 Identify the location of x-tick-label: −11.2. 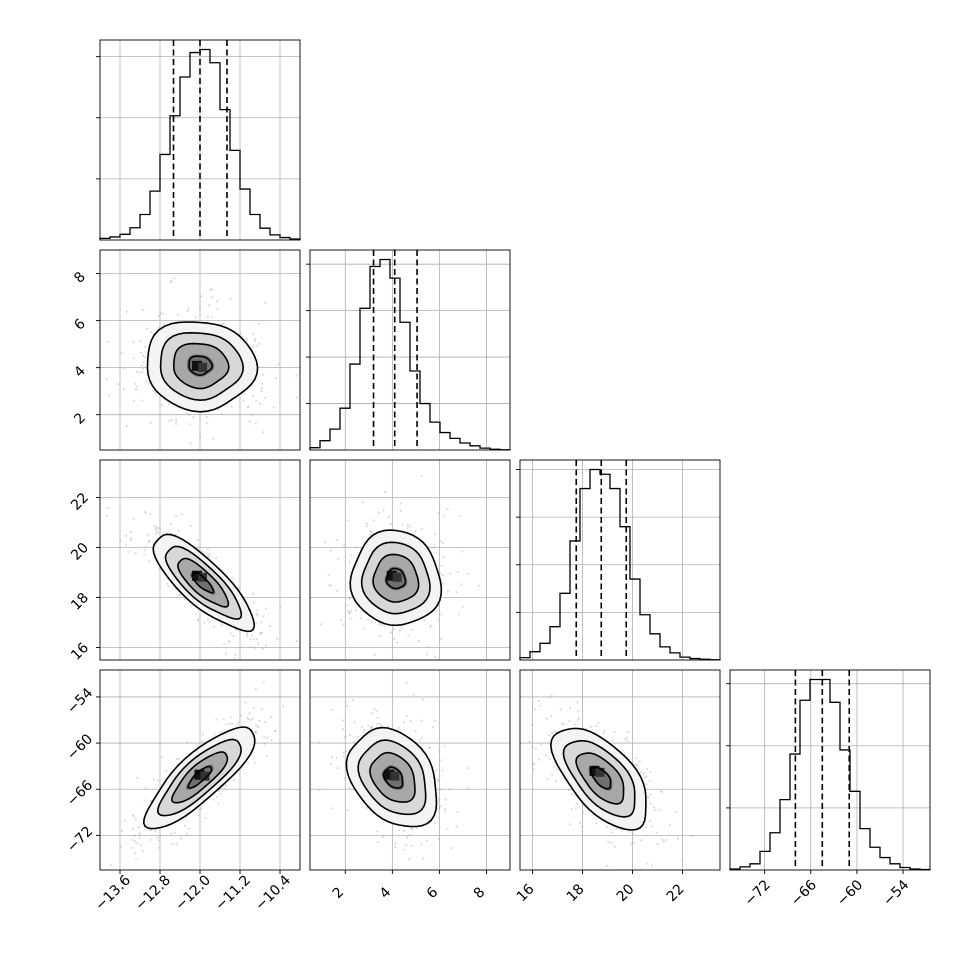
(233, 893).